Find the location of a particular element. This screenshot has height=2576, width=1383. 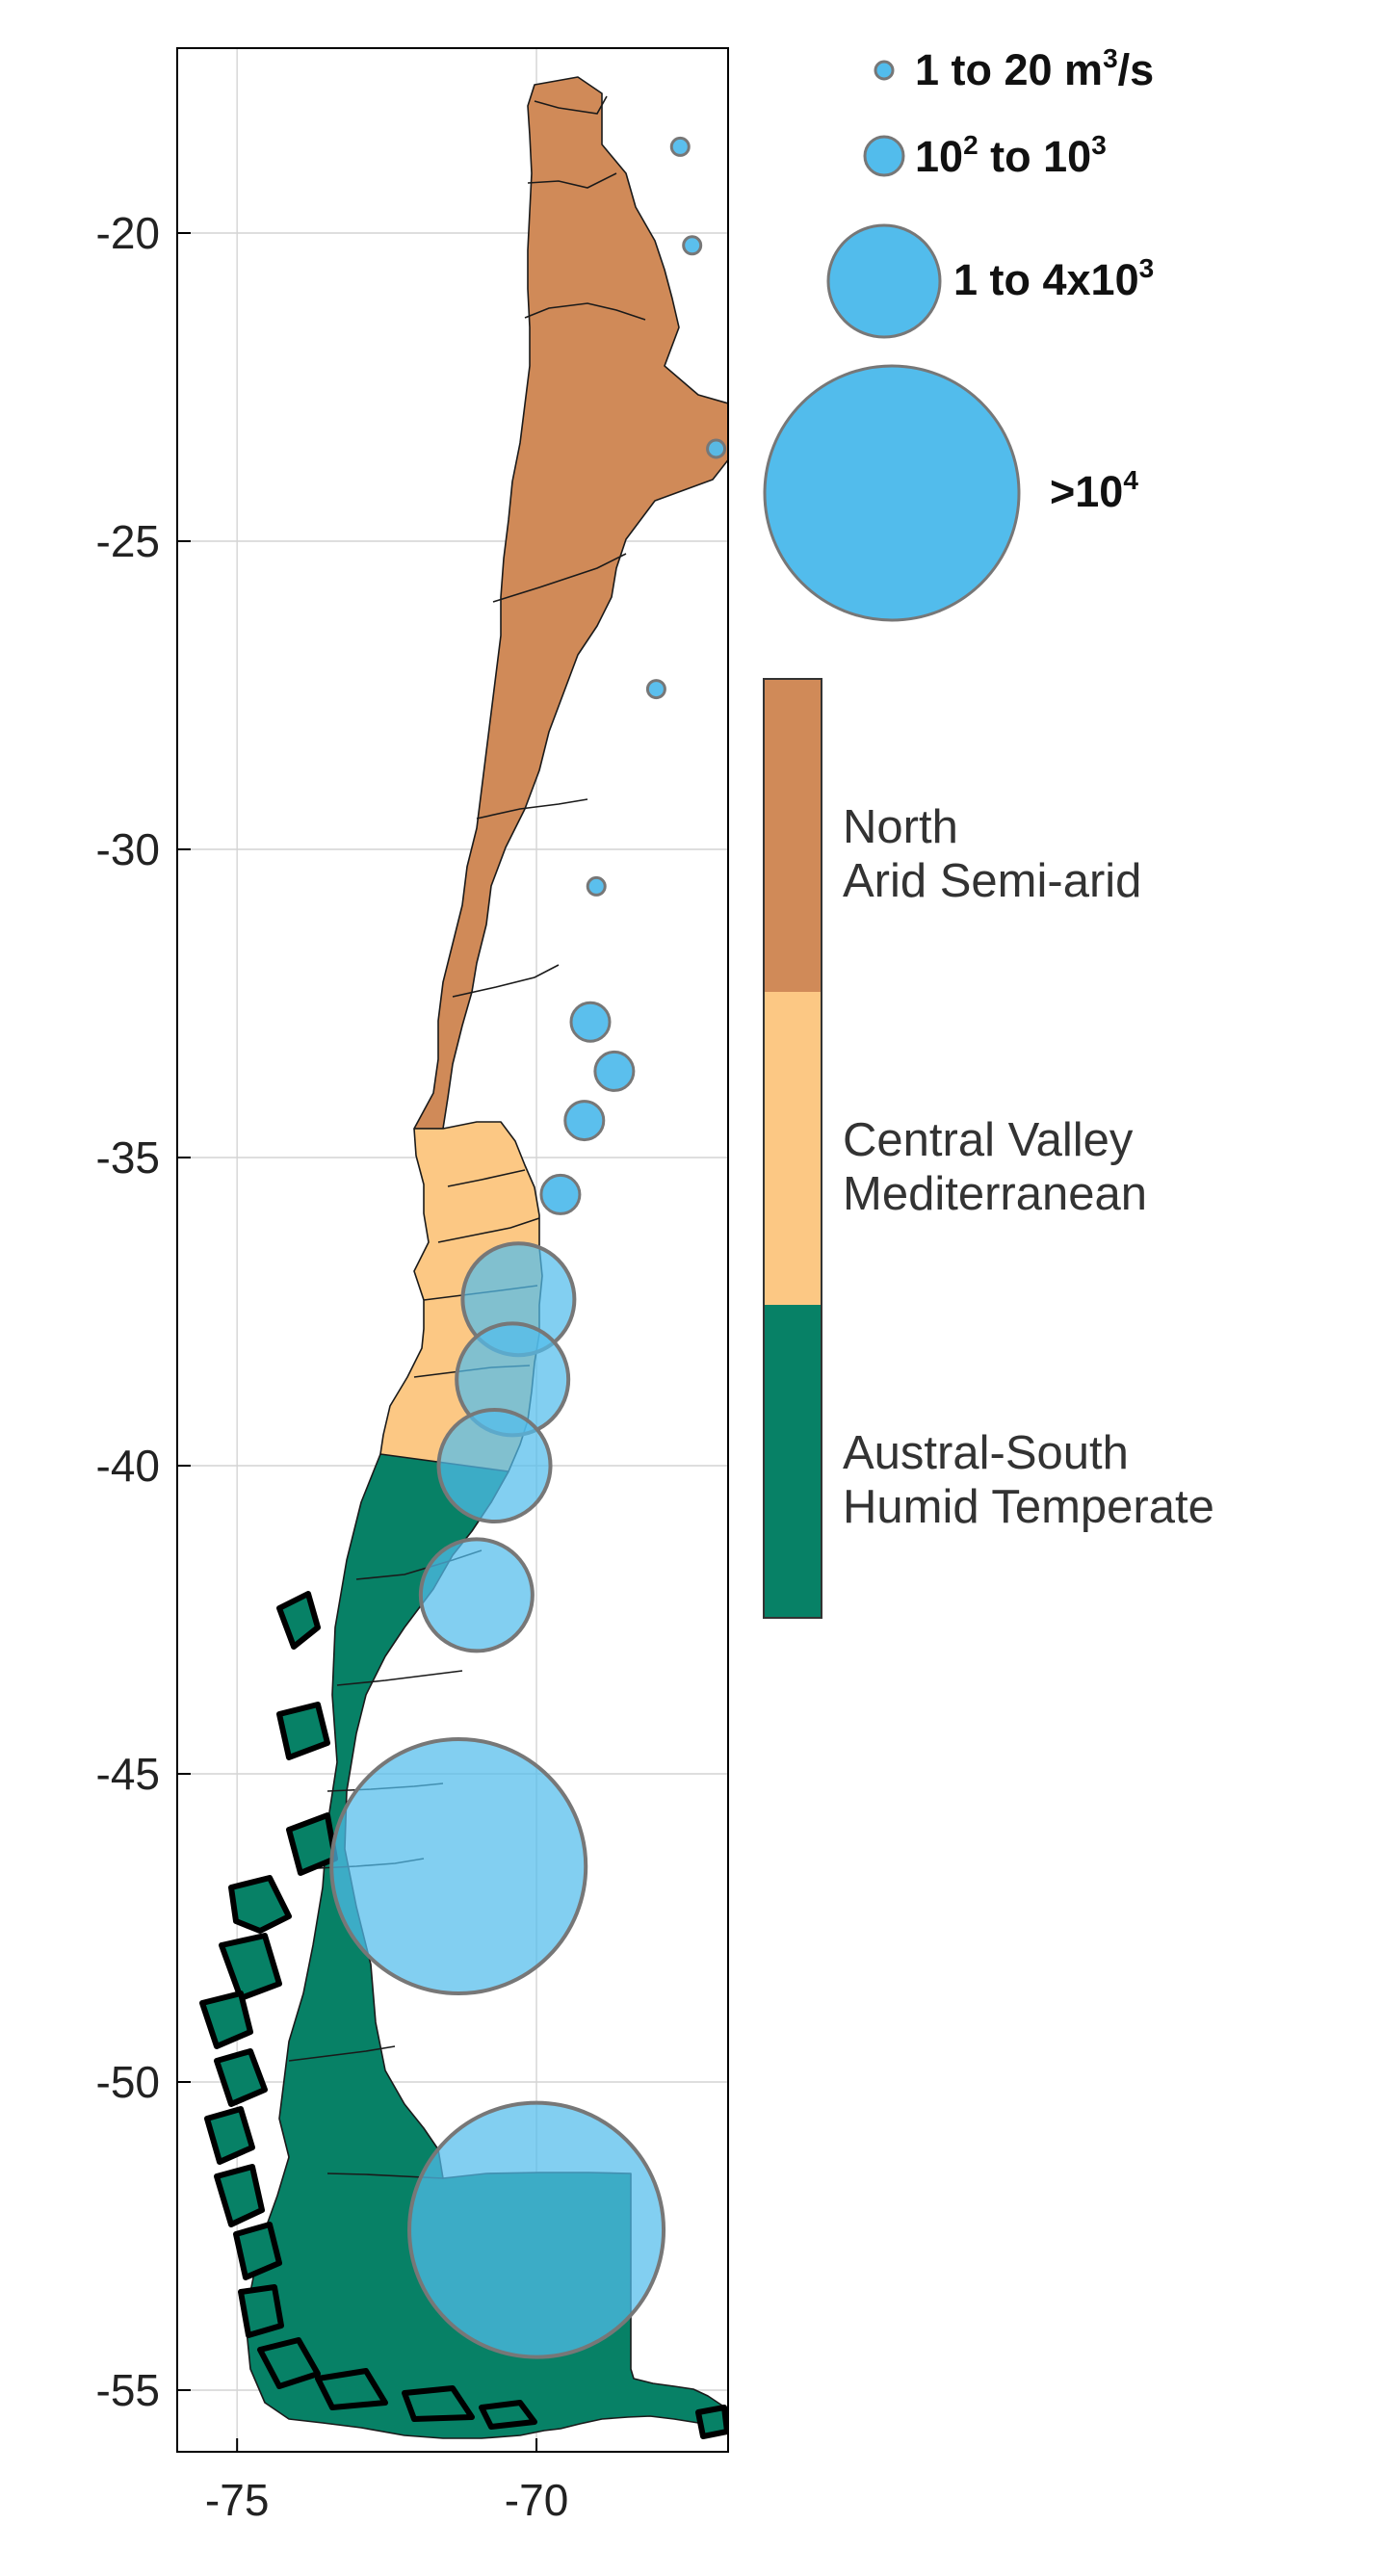

zone-legend-frame is located at coordinates (792, 1148).